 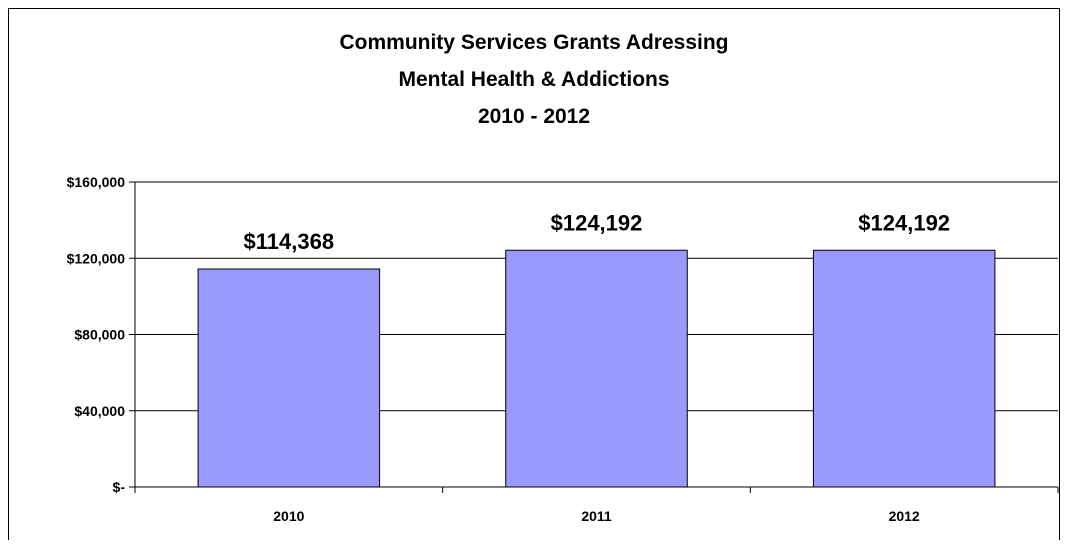 I want to click on y-tick-label: $160,000, so click(x=96, y=182).